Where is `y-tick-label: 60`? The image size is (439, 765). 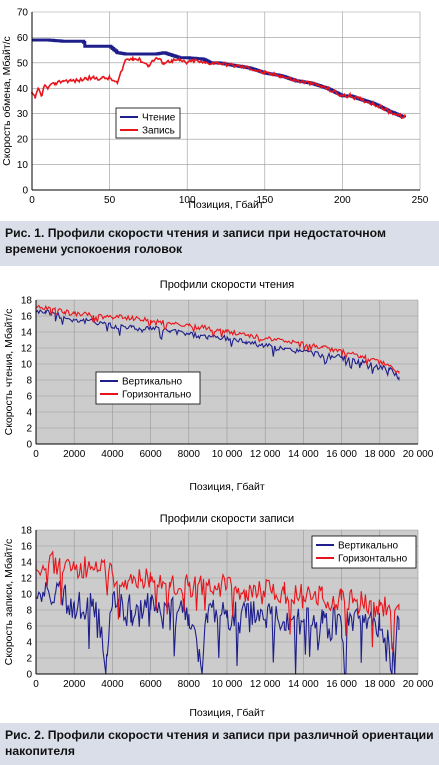 y-tick-label: 60 is located at coordinates (23, 38).